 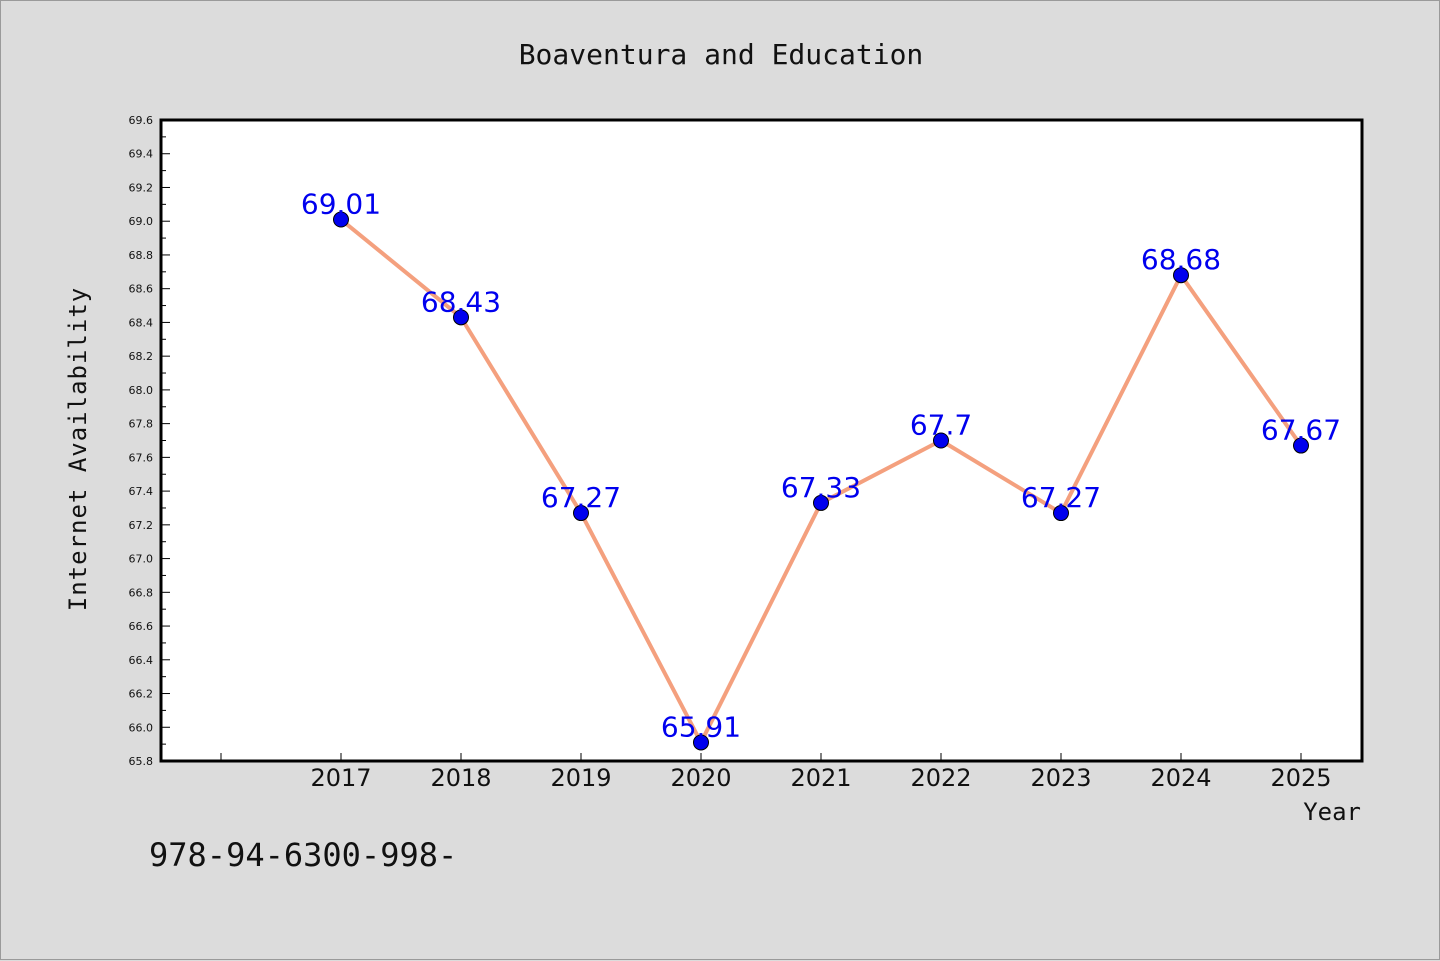 What do you see at coordinates (141, 187) in the screenshot?
I see `y-tick-label: 69.2` at bounding box center [141, 187].